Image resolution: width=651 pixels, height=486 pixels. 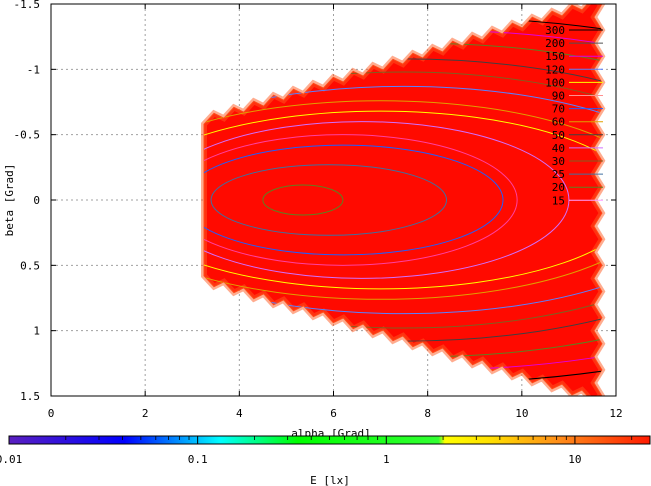 What do you see at coordinates (36, 331) in the screenshot?
I see `y-tick-label: 1` at bounding box center [36, 331].